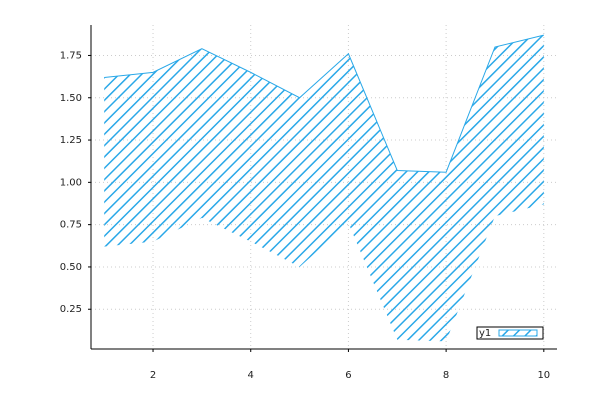  What do you see at coordinates (71, 55) in the screenshot?
I see `y-tick-label: 1.75` at bounding box center [71, 55].